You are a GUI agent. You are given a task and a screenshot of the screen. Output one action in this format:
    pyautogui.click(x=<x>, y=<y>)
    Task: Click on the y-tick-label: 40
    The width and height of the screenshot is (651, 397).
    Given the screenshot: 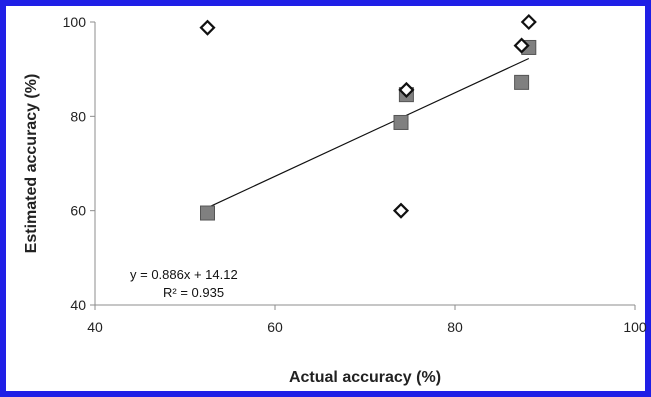 What is the action you would take?
    pyautogui.click(x=78, y=305)
    